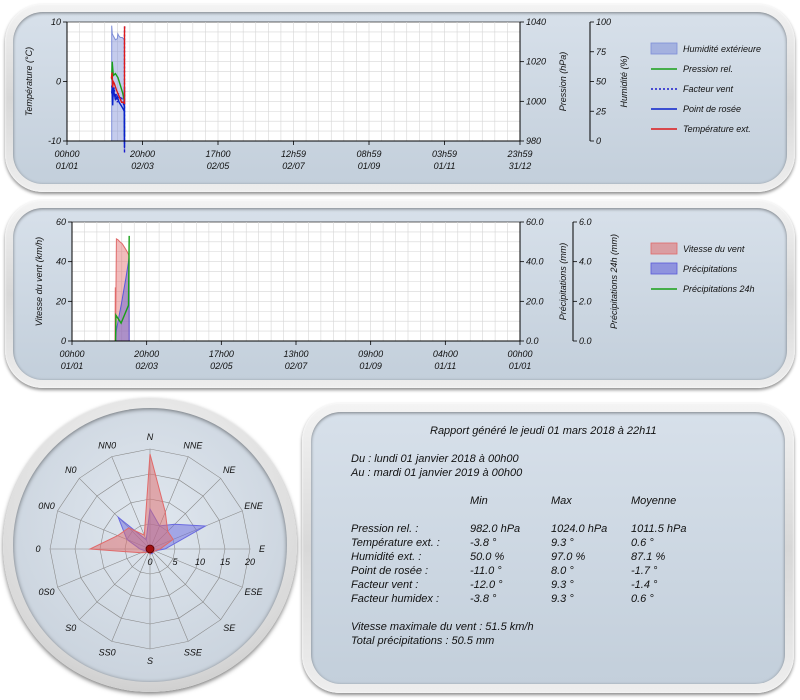  What do you see at coordinates (664, 268) in the screenshot?
I see `legend-swatch` at bounding box center [664, 268].